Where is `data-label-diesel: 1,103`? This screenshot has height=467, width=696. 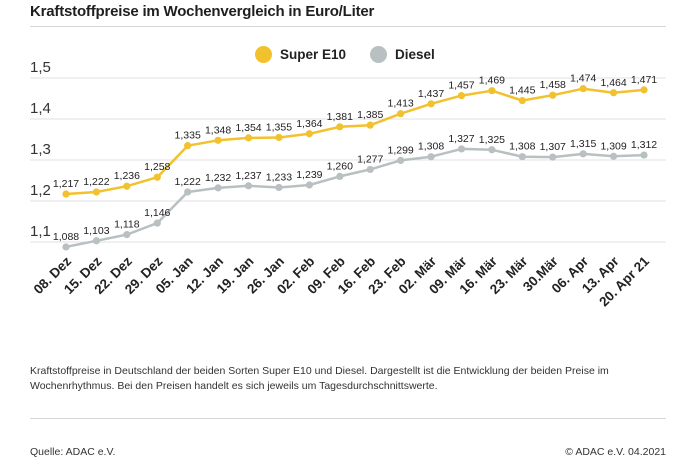 data-label-diesel: 1,103 is located at coordinates (96, 231).